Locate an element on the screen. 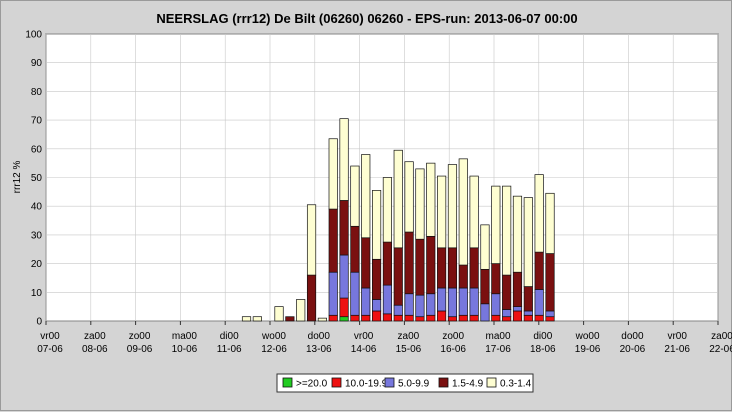  y-tick-label: 80 is located at coordinates (37, 92).